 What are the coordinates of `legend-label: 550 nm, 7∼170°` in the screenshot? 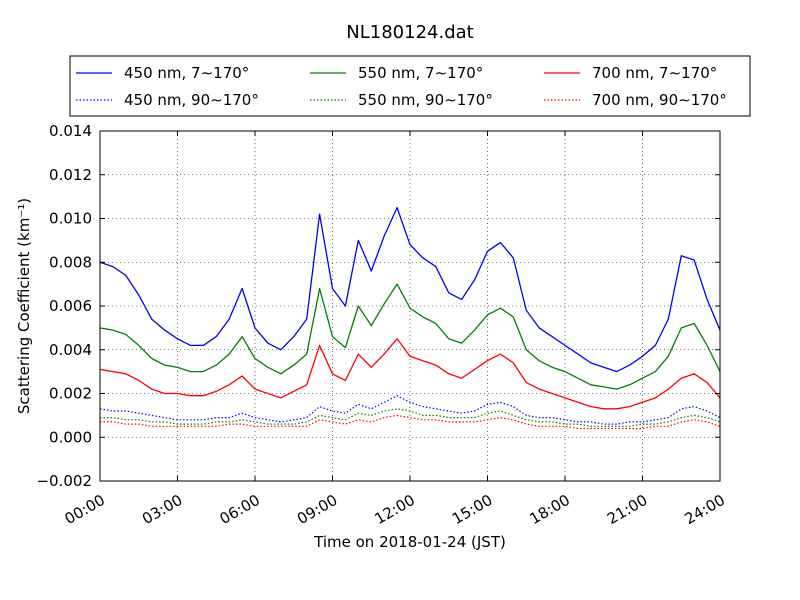 It's located at (420, 73).